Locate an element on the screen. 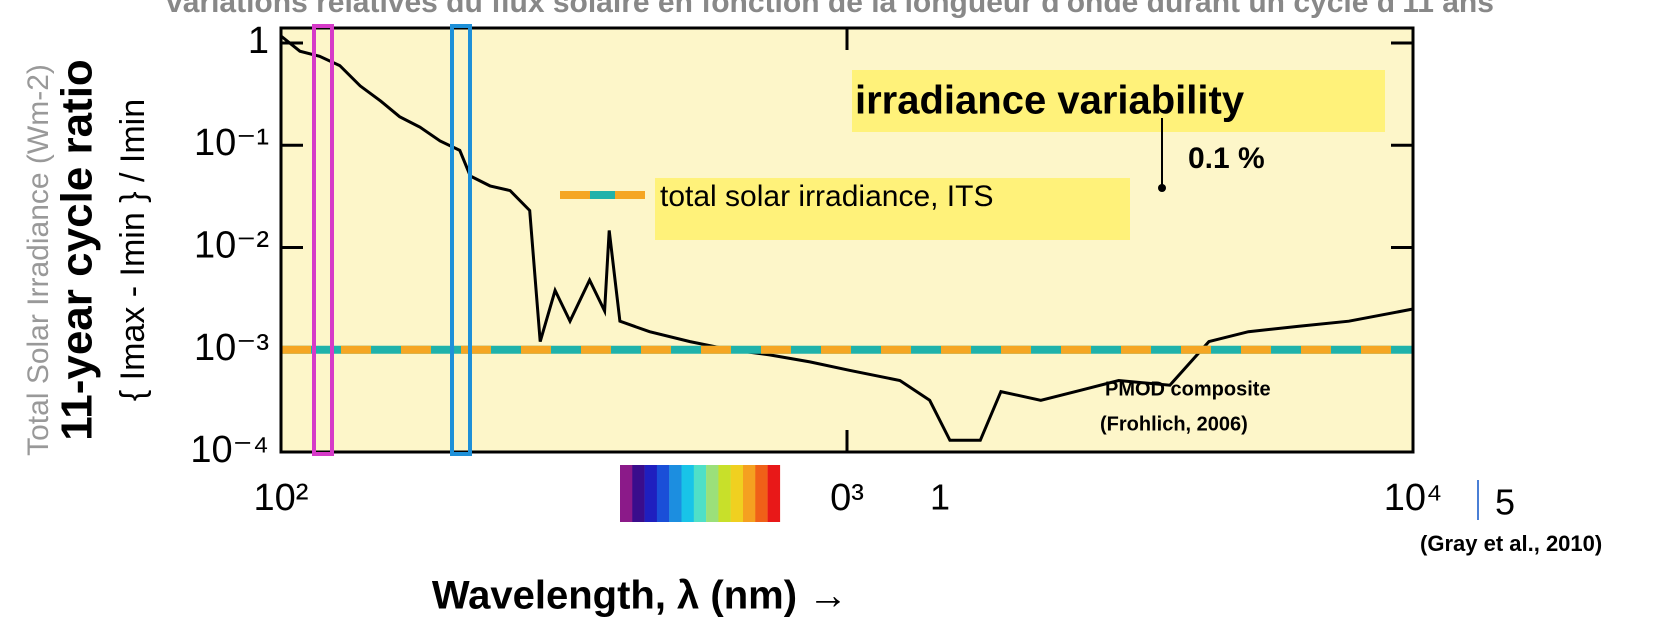 This screenshot has width=1661, height=630. legend-label: total solar irradiance, ITS is located at coordinates (826, 196).